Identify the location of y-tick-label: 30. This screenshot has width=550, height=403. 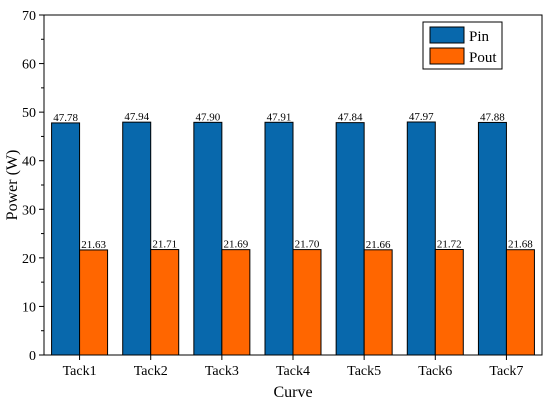
(29, 210).